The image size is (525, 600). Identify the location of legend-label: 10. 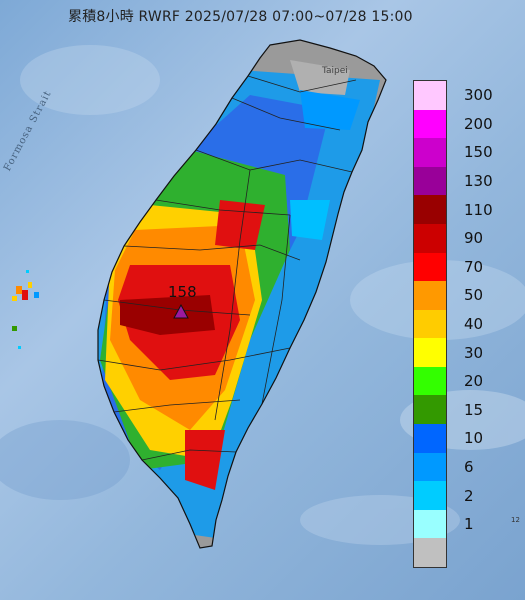
(474, 438).